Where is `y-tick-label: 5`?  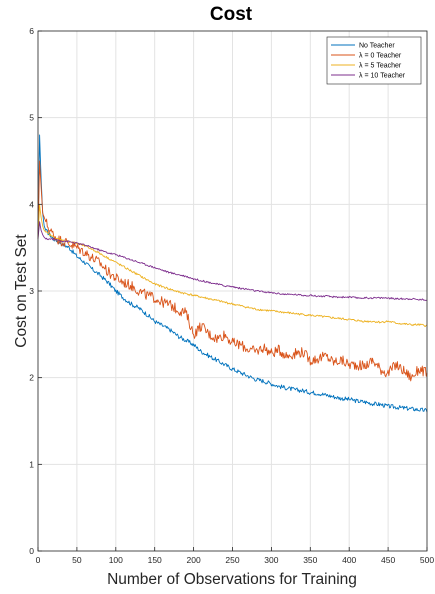 y-tick-label: 5 is located at coordinates (31, 118).